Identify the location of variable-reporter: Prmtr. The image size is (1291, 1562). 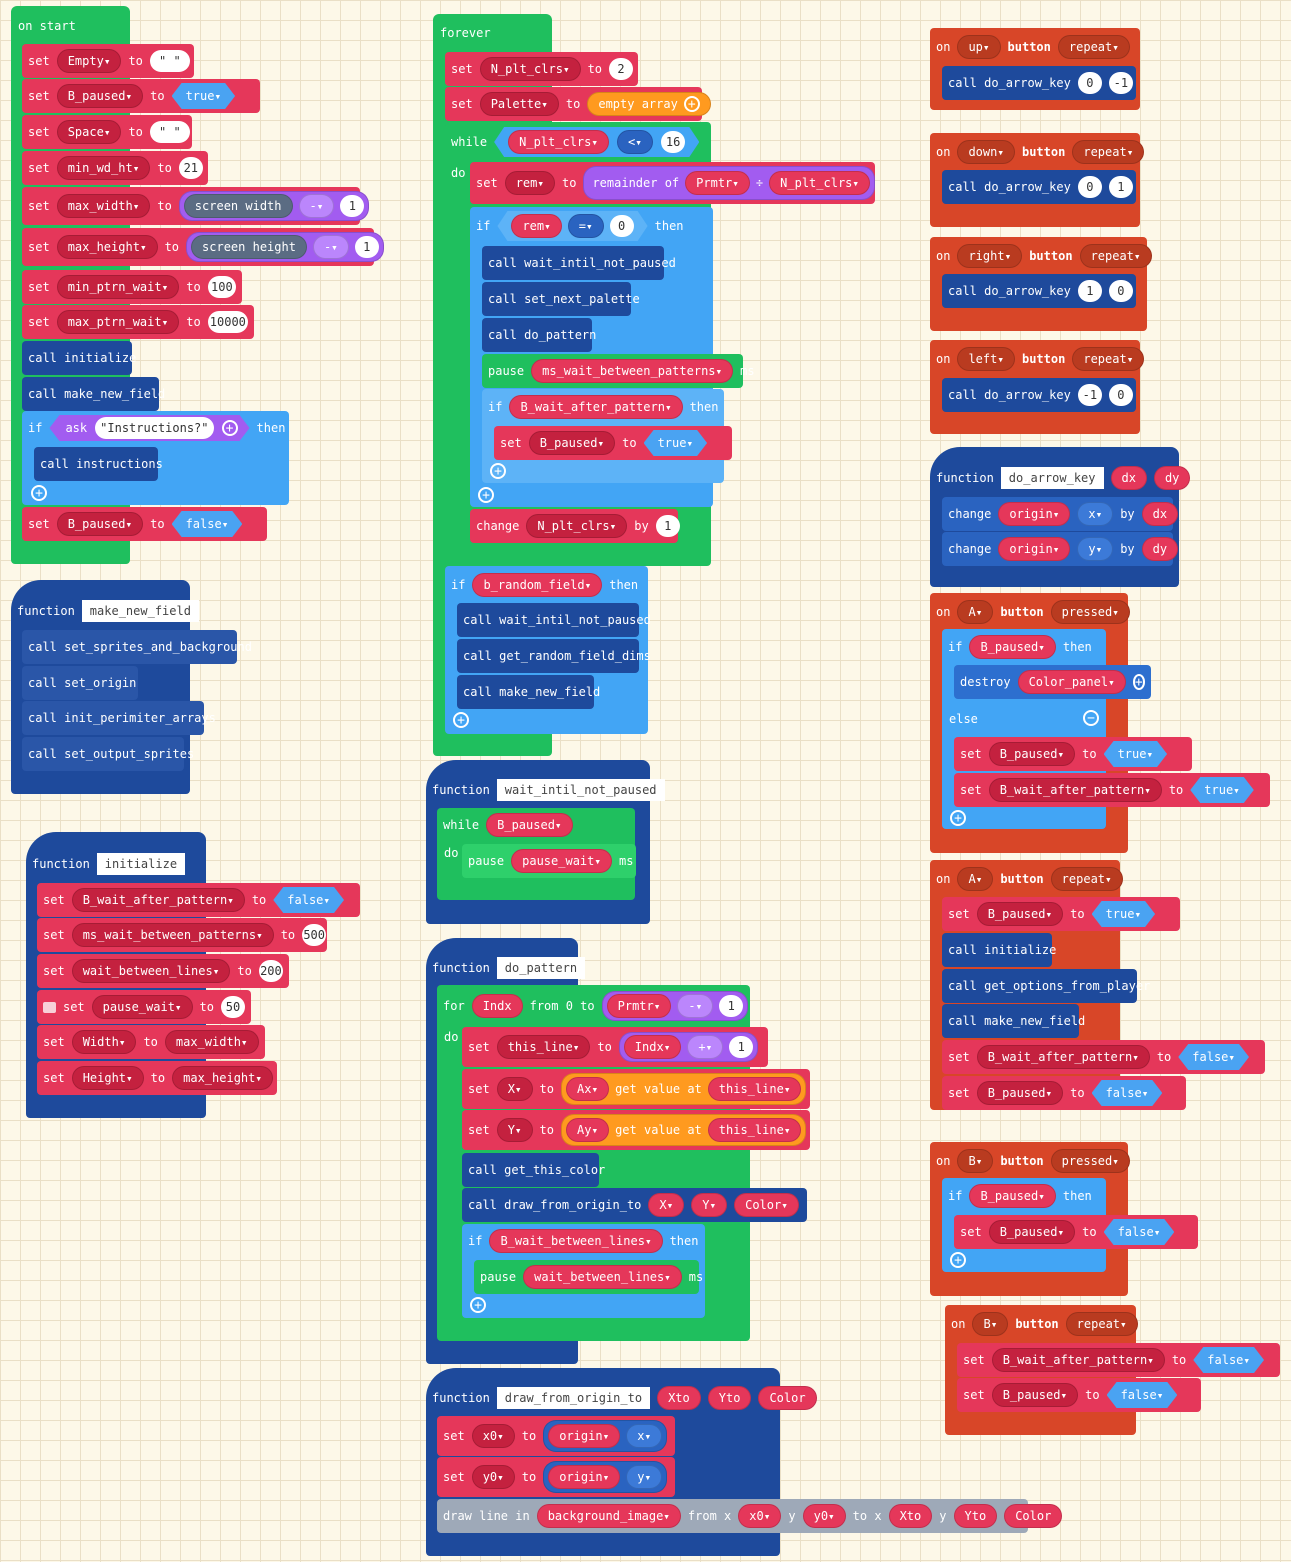
(717, 183).